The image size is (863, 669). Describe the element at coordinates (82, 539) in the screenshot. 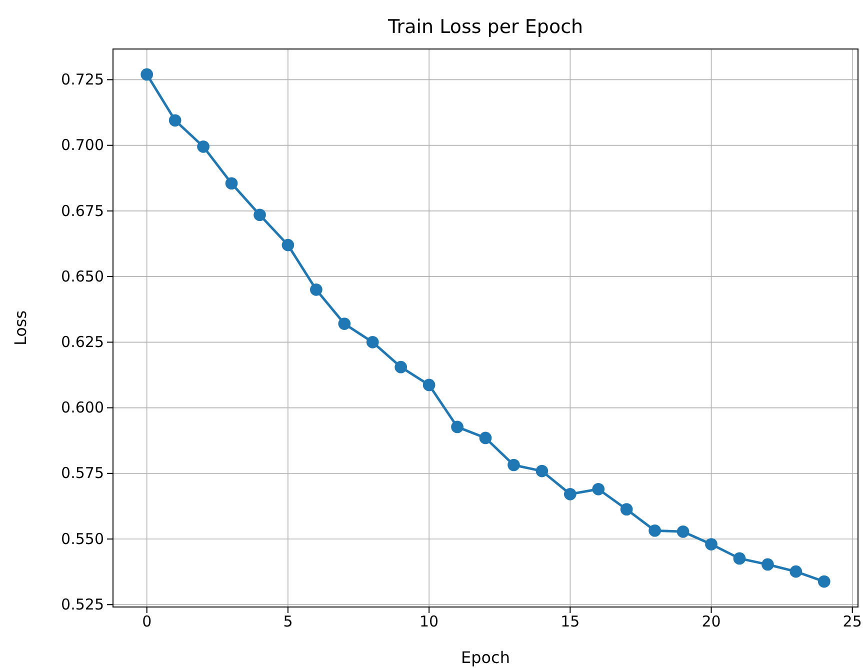

I see `y-tick-label: 0.550` at that location.